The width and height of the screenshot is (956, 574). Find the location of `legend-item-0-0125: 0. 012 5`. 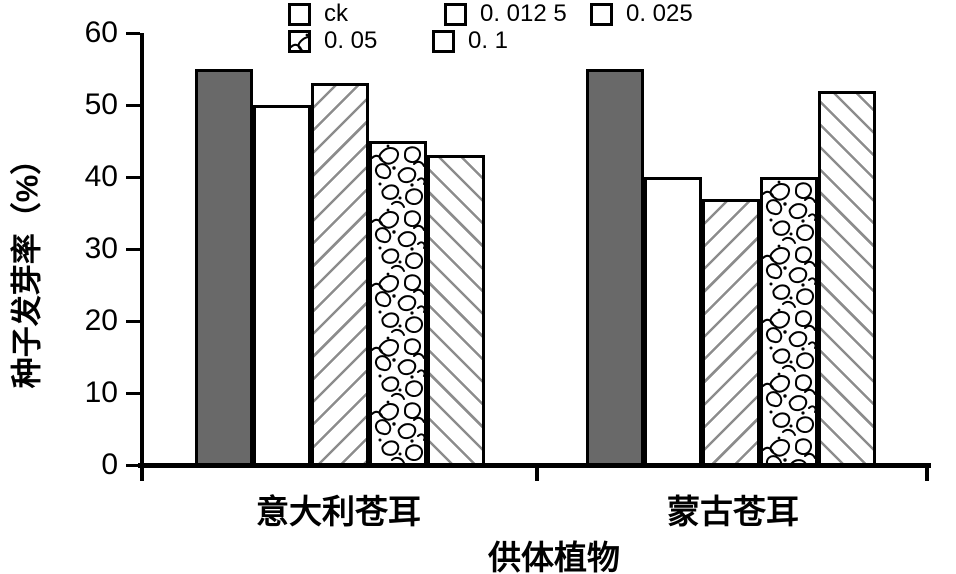

legend-item-0-0125: 0. 012 5 is located at coordinates (505, 14).